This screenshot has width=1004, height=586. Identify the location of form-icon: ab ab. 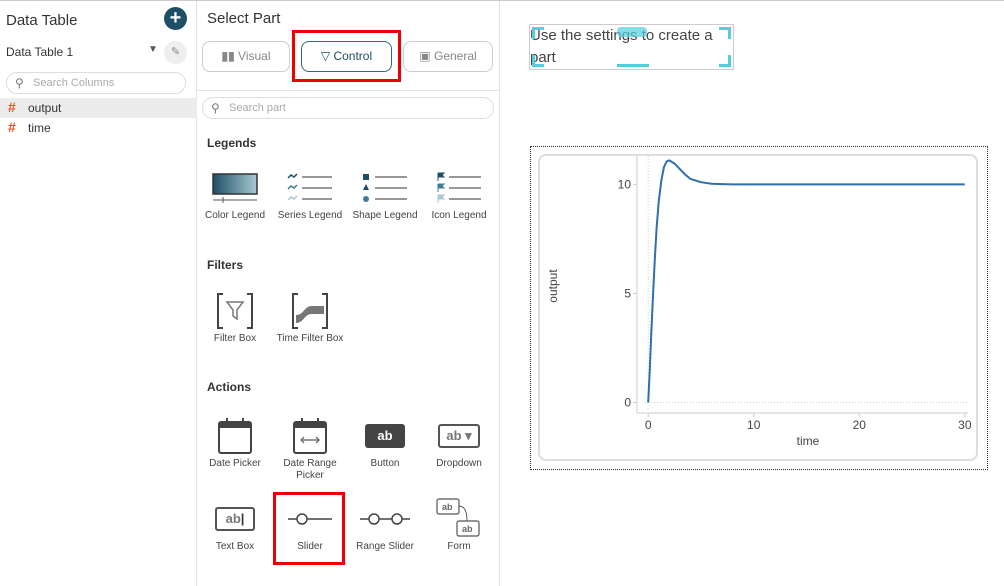
(458, 517).